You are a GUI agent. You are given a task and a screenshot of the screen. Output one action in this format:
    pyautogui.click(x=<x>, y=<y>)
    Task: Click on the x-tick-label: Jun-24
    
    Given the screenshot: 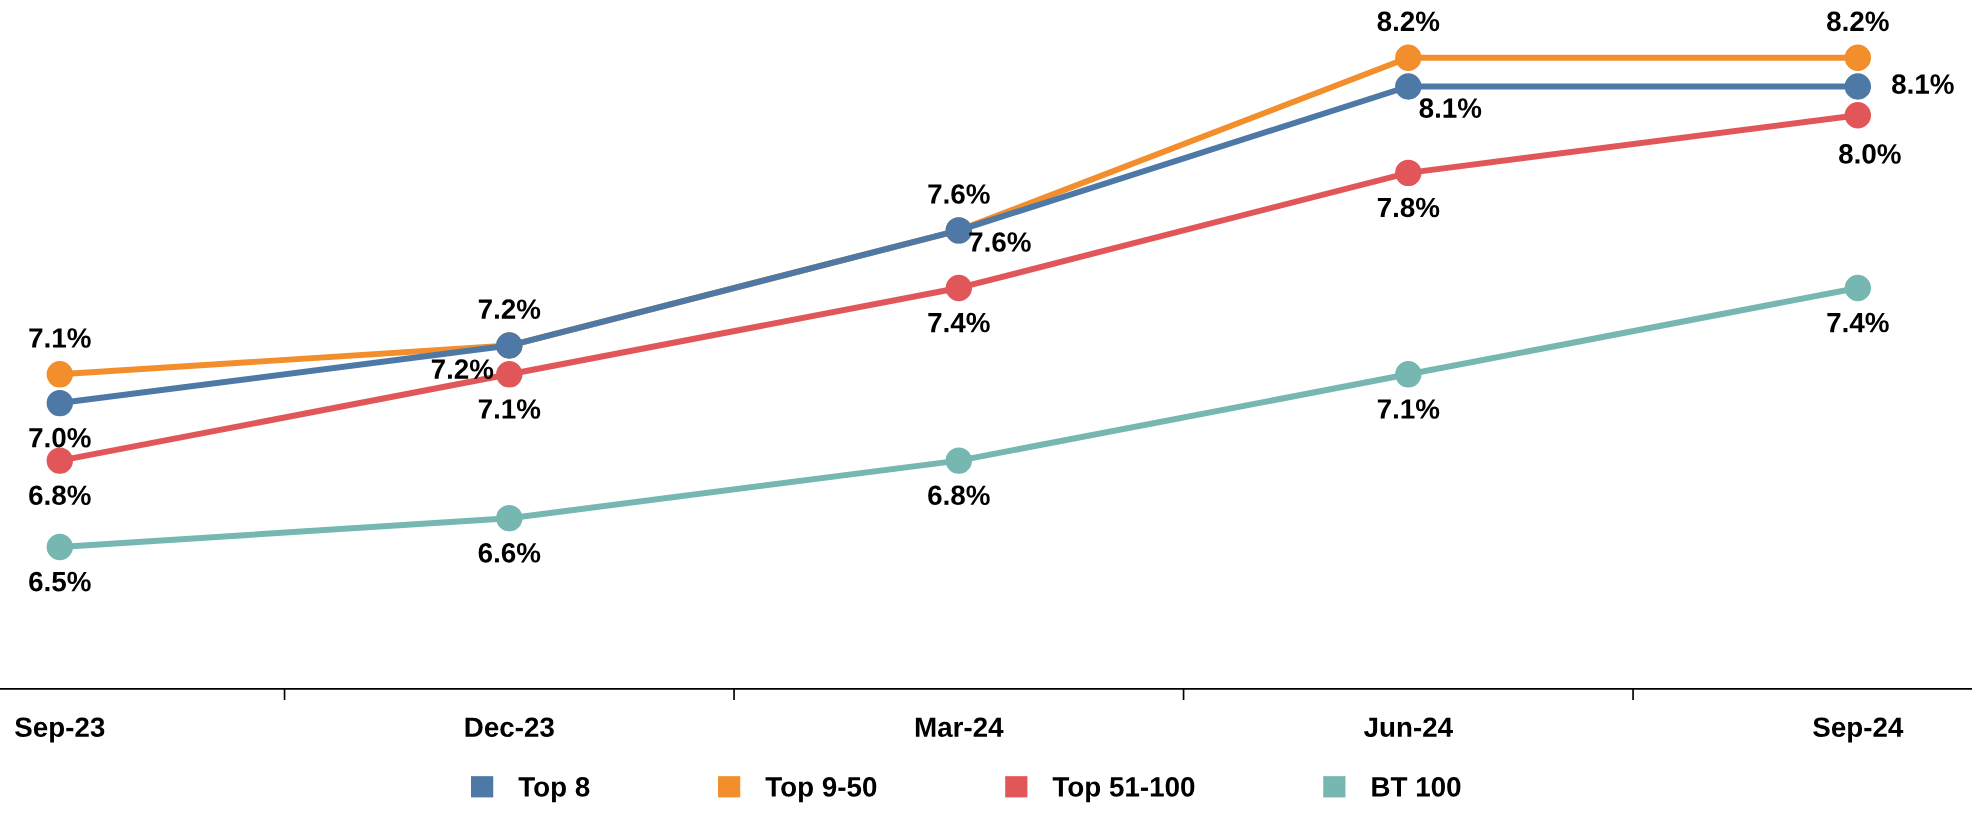 What is the action you would take?
    pyautogui.click(x=1408, y=727)
    